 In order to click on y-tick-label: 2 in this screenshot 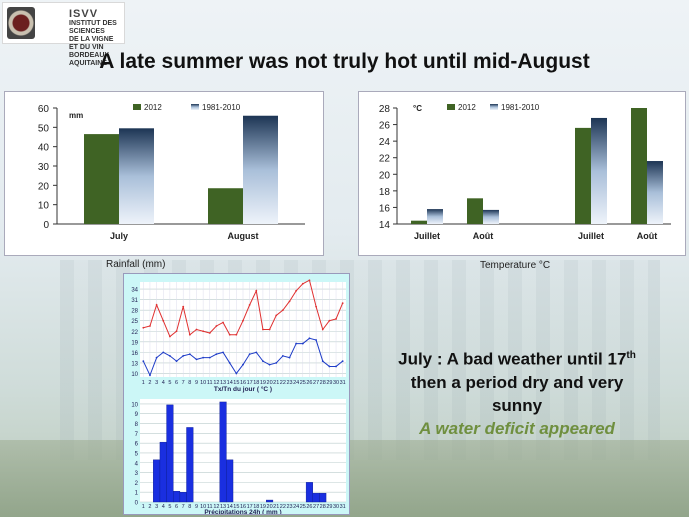, I will do `click(137, 484)`.